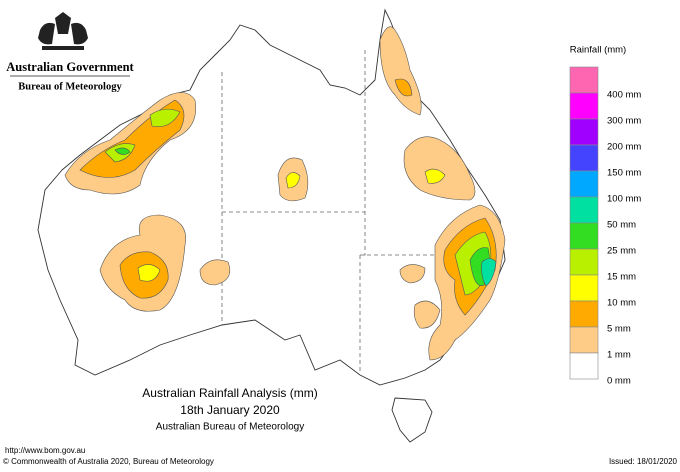  I want to click on crest, so click(63, 31).